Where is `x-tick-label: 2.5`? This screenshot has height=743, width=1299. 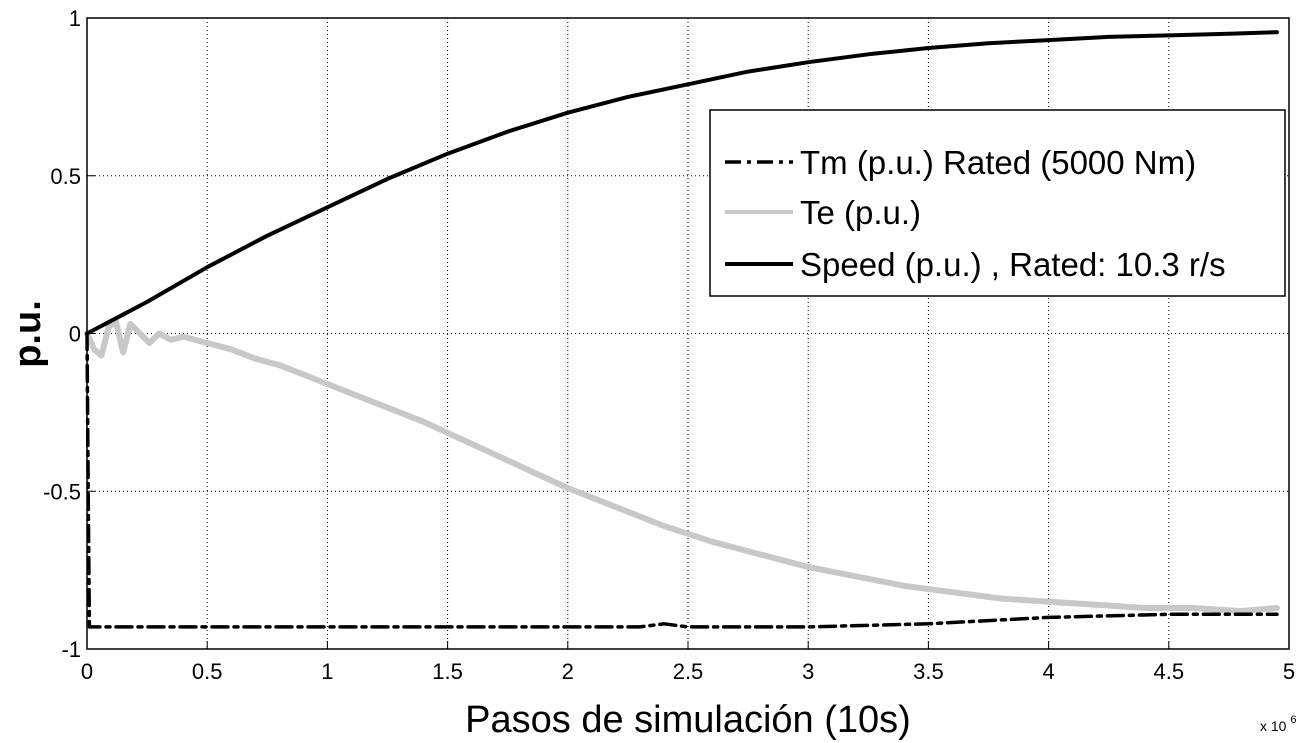 x-tick-label: 2.5 is located at coordinates (688, 671).